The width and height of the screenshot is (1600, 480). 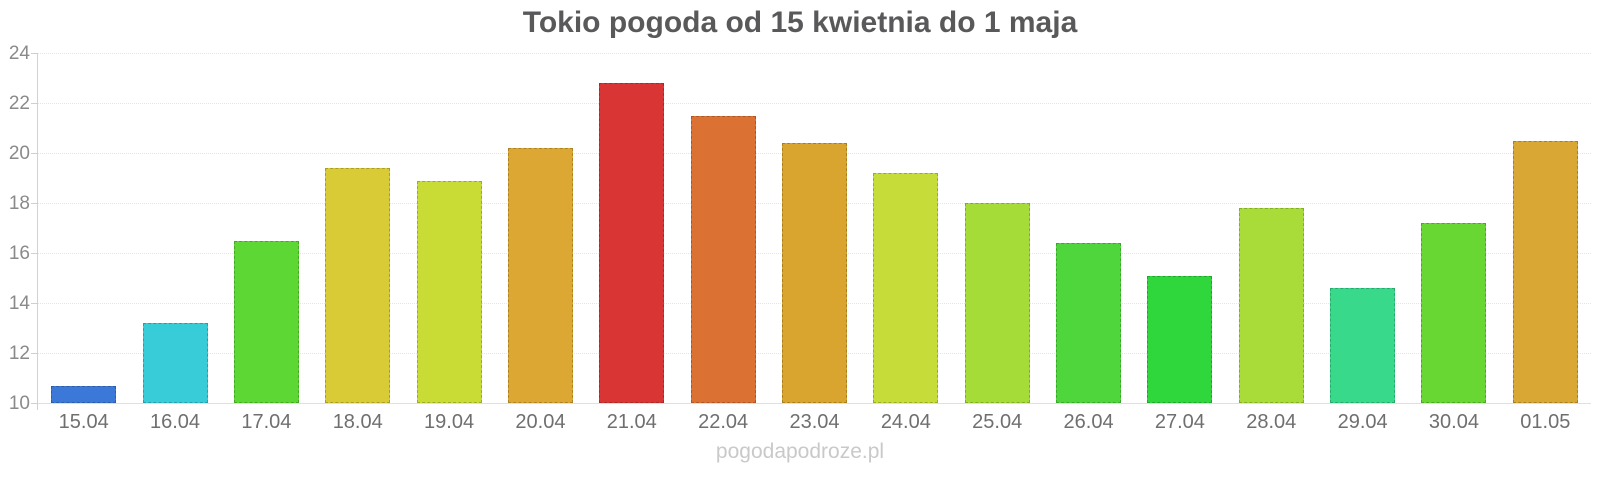 What do you see at coordinates (19, 353) in the screenshot?
I see `y-axis-label: 12` at bounding box center [19, 353].